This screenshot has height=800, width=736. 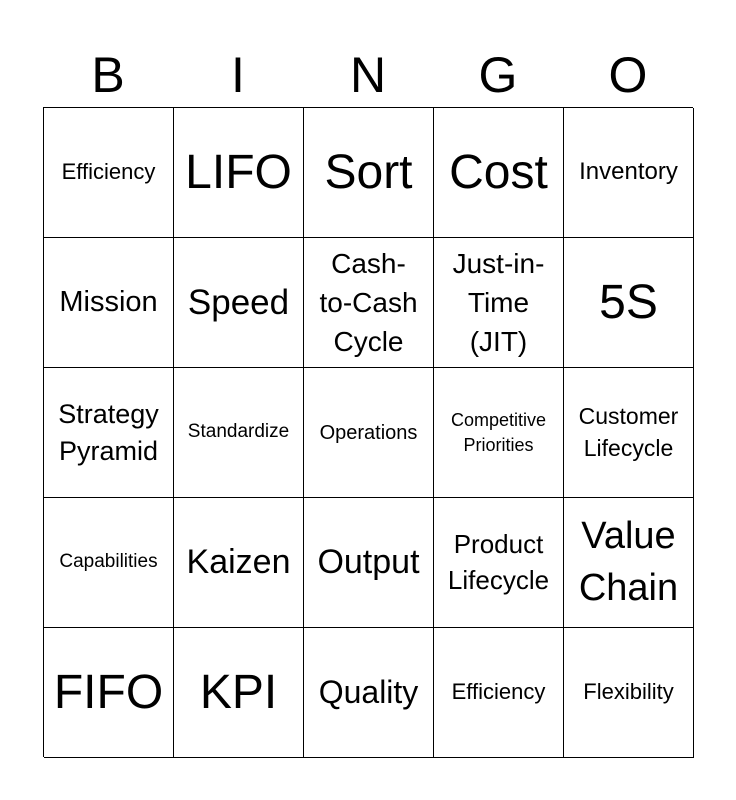 I want to click on cell-text: Flexibility, so click(x=628, y=692).